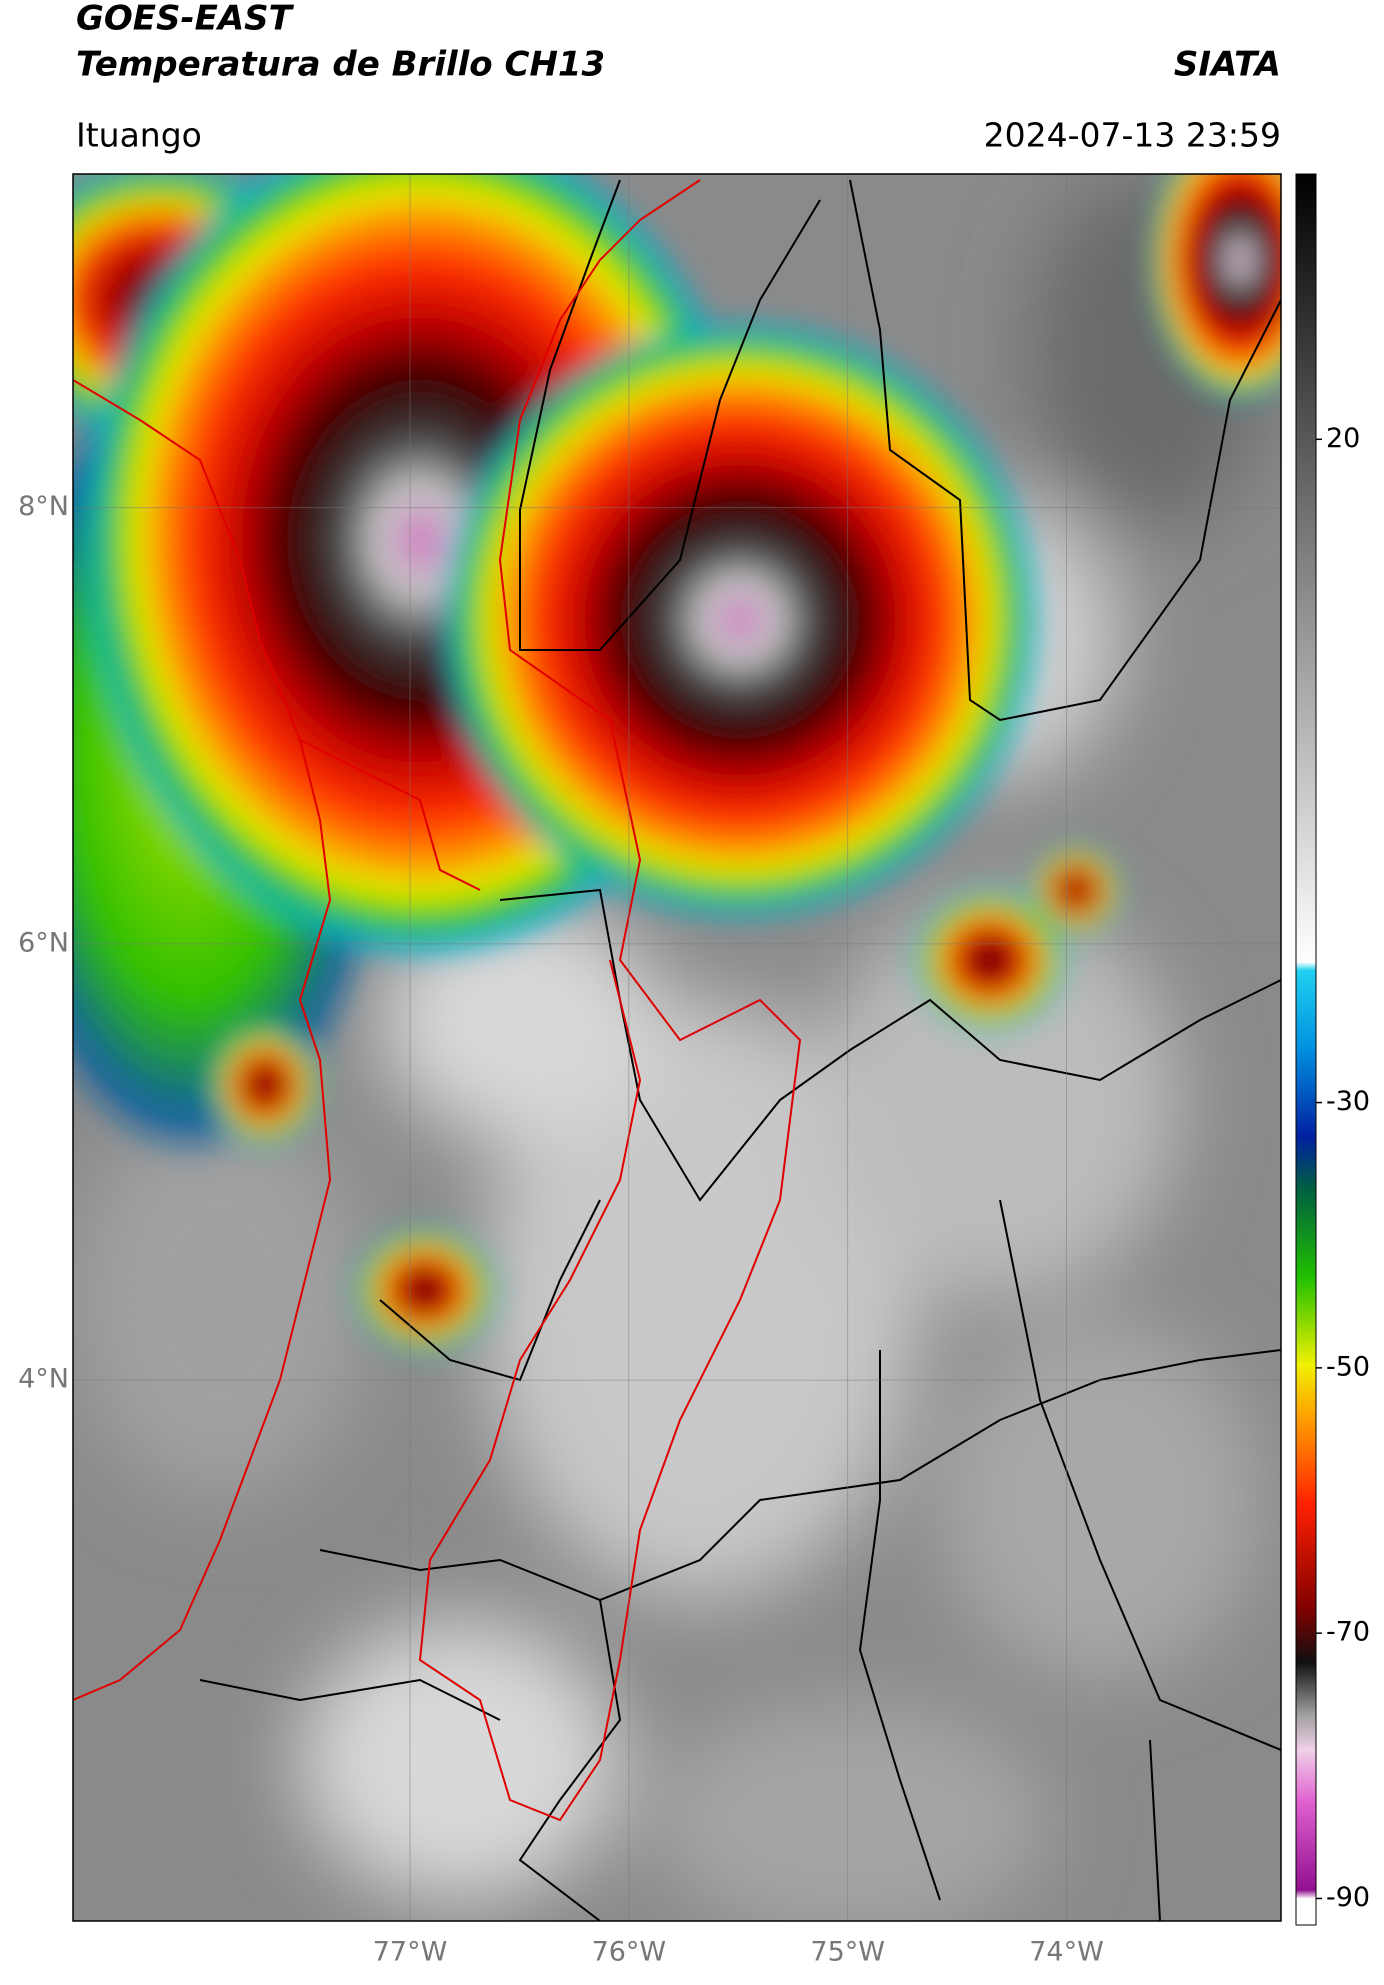 Image resolution: width=1384 pixels, height=1985 pixels. Describe the element at coordinates (139, 135) in the screenshot. I see `location: Ituango` at that location.